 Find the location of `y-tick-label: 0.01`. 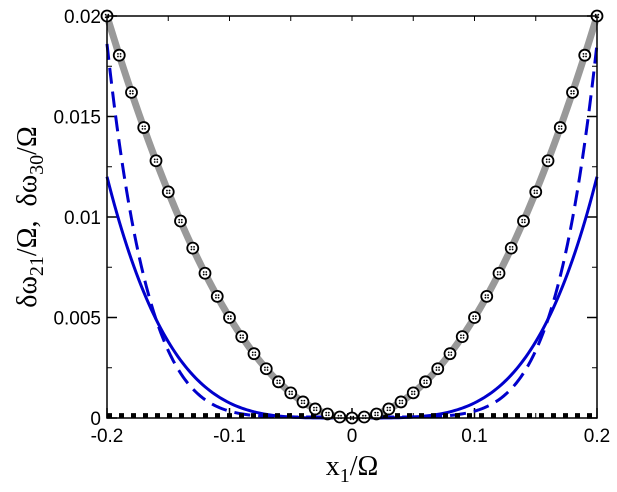

y-tick-label: 0.01 is located at coordinates (82, 218).